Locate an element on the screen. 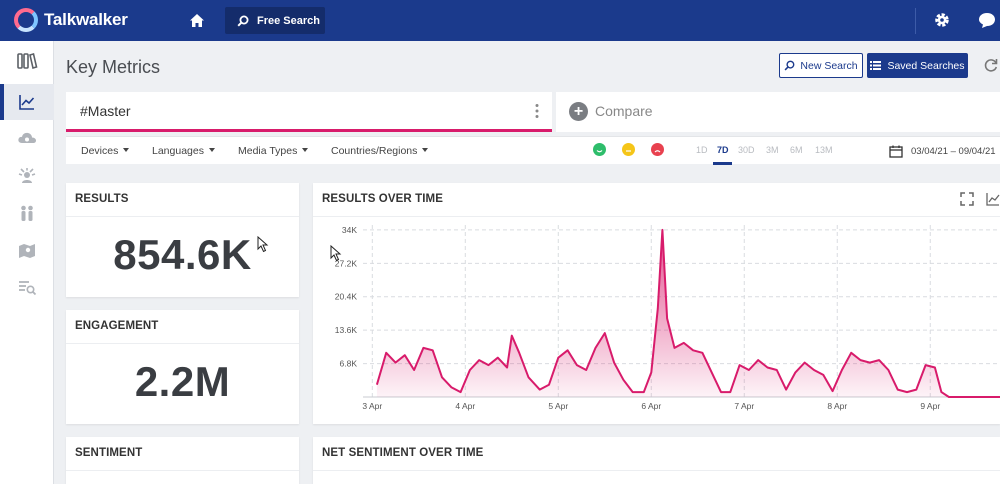  cloud-icon is located at coordinates (27, 138).